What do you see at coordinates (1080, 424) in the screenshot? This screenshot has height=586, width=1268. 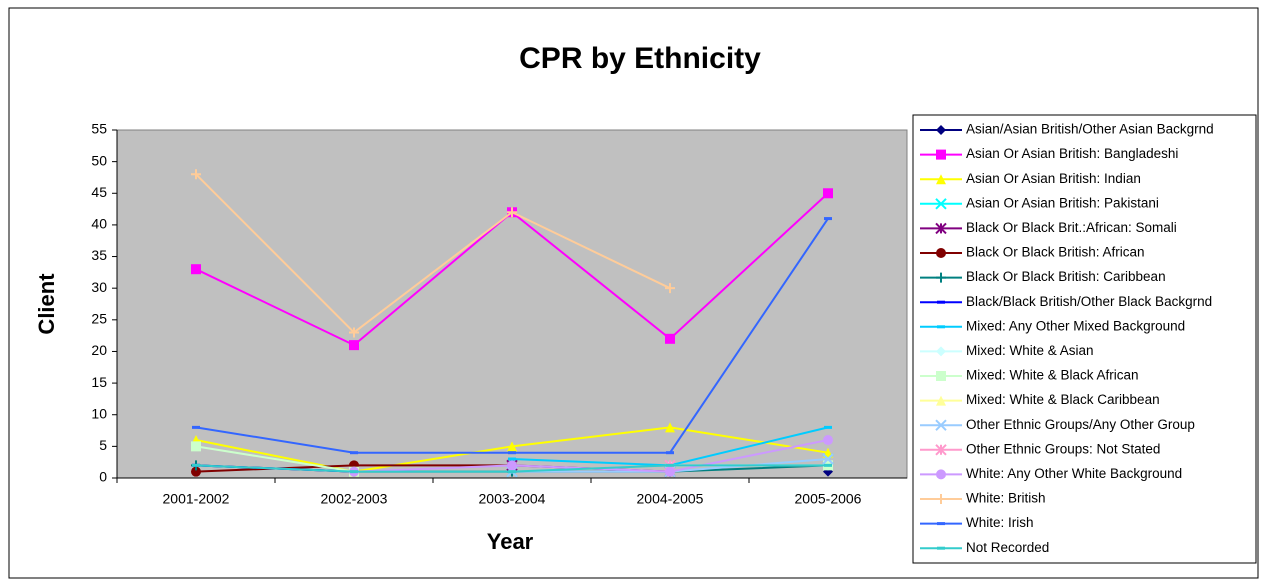 I see `legend-label: Other Ethnic Groups/Any Other Group` at bounding box center [1080, 424].